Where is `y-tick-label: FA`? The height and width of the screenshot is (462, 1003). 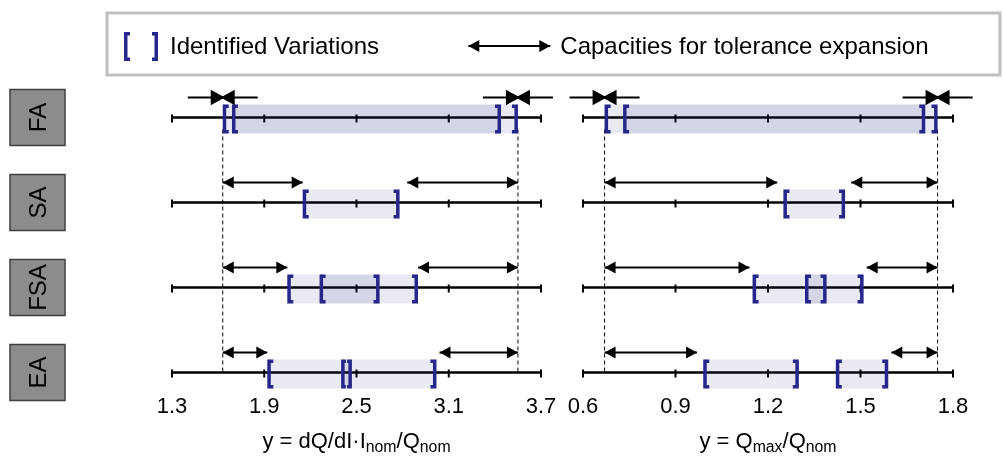
y-tick-label: FA is located at coordinates (37, 117).